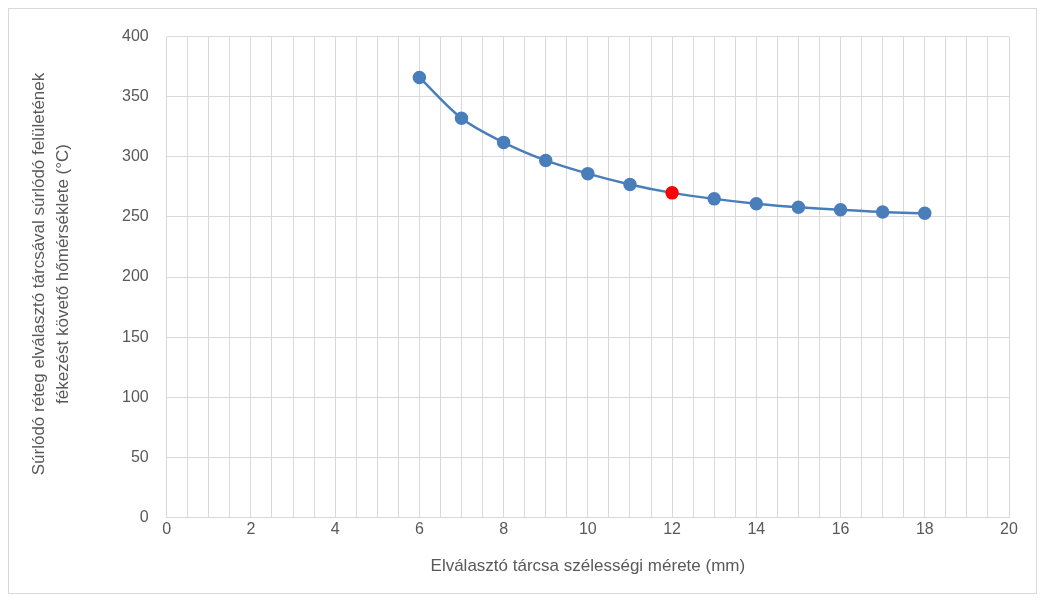  I want to click on x-tick-label: 6, so click(419, 529).